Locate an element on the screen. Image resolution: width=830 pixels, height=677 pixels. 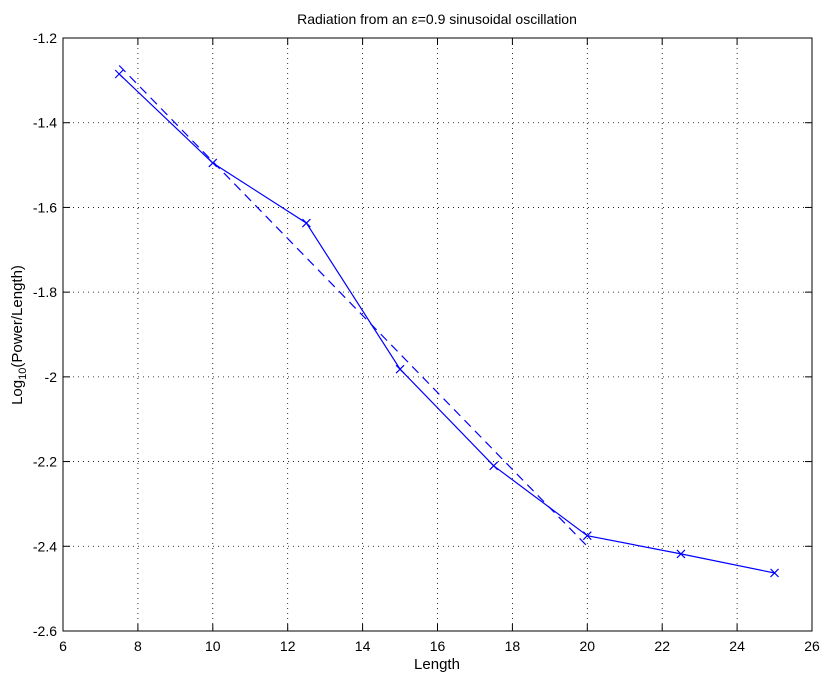
y-tick-label: -1.8 is located at coordinates (45, 292).